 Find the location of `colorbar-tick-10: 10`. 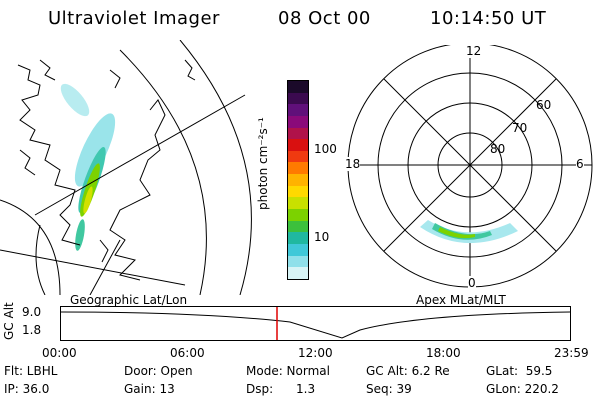

colorbar-tick-10: 10 is located at coordinates (322, 237).